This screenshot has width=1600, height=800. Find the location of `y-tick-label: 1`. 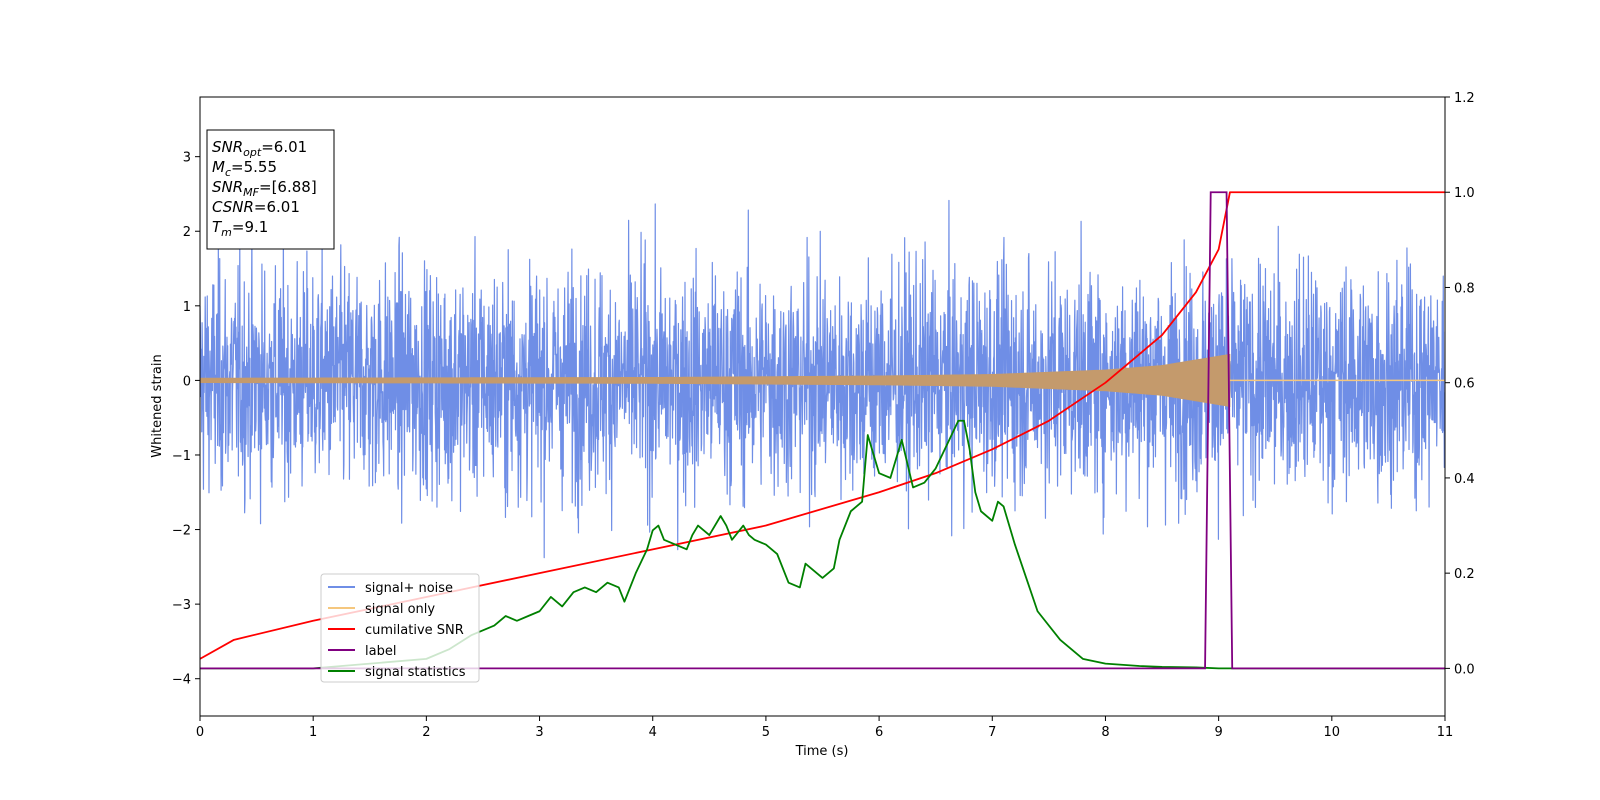

y-tick-label: 1 is located at coordinates (187, 307).